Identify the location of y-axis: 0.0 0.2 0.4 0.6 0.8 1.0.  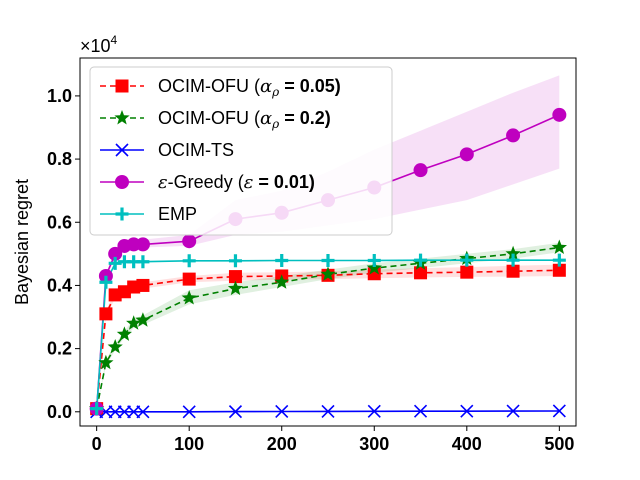
(63, 254).